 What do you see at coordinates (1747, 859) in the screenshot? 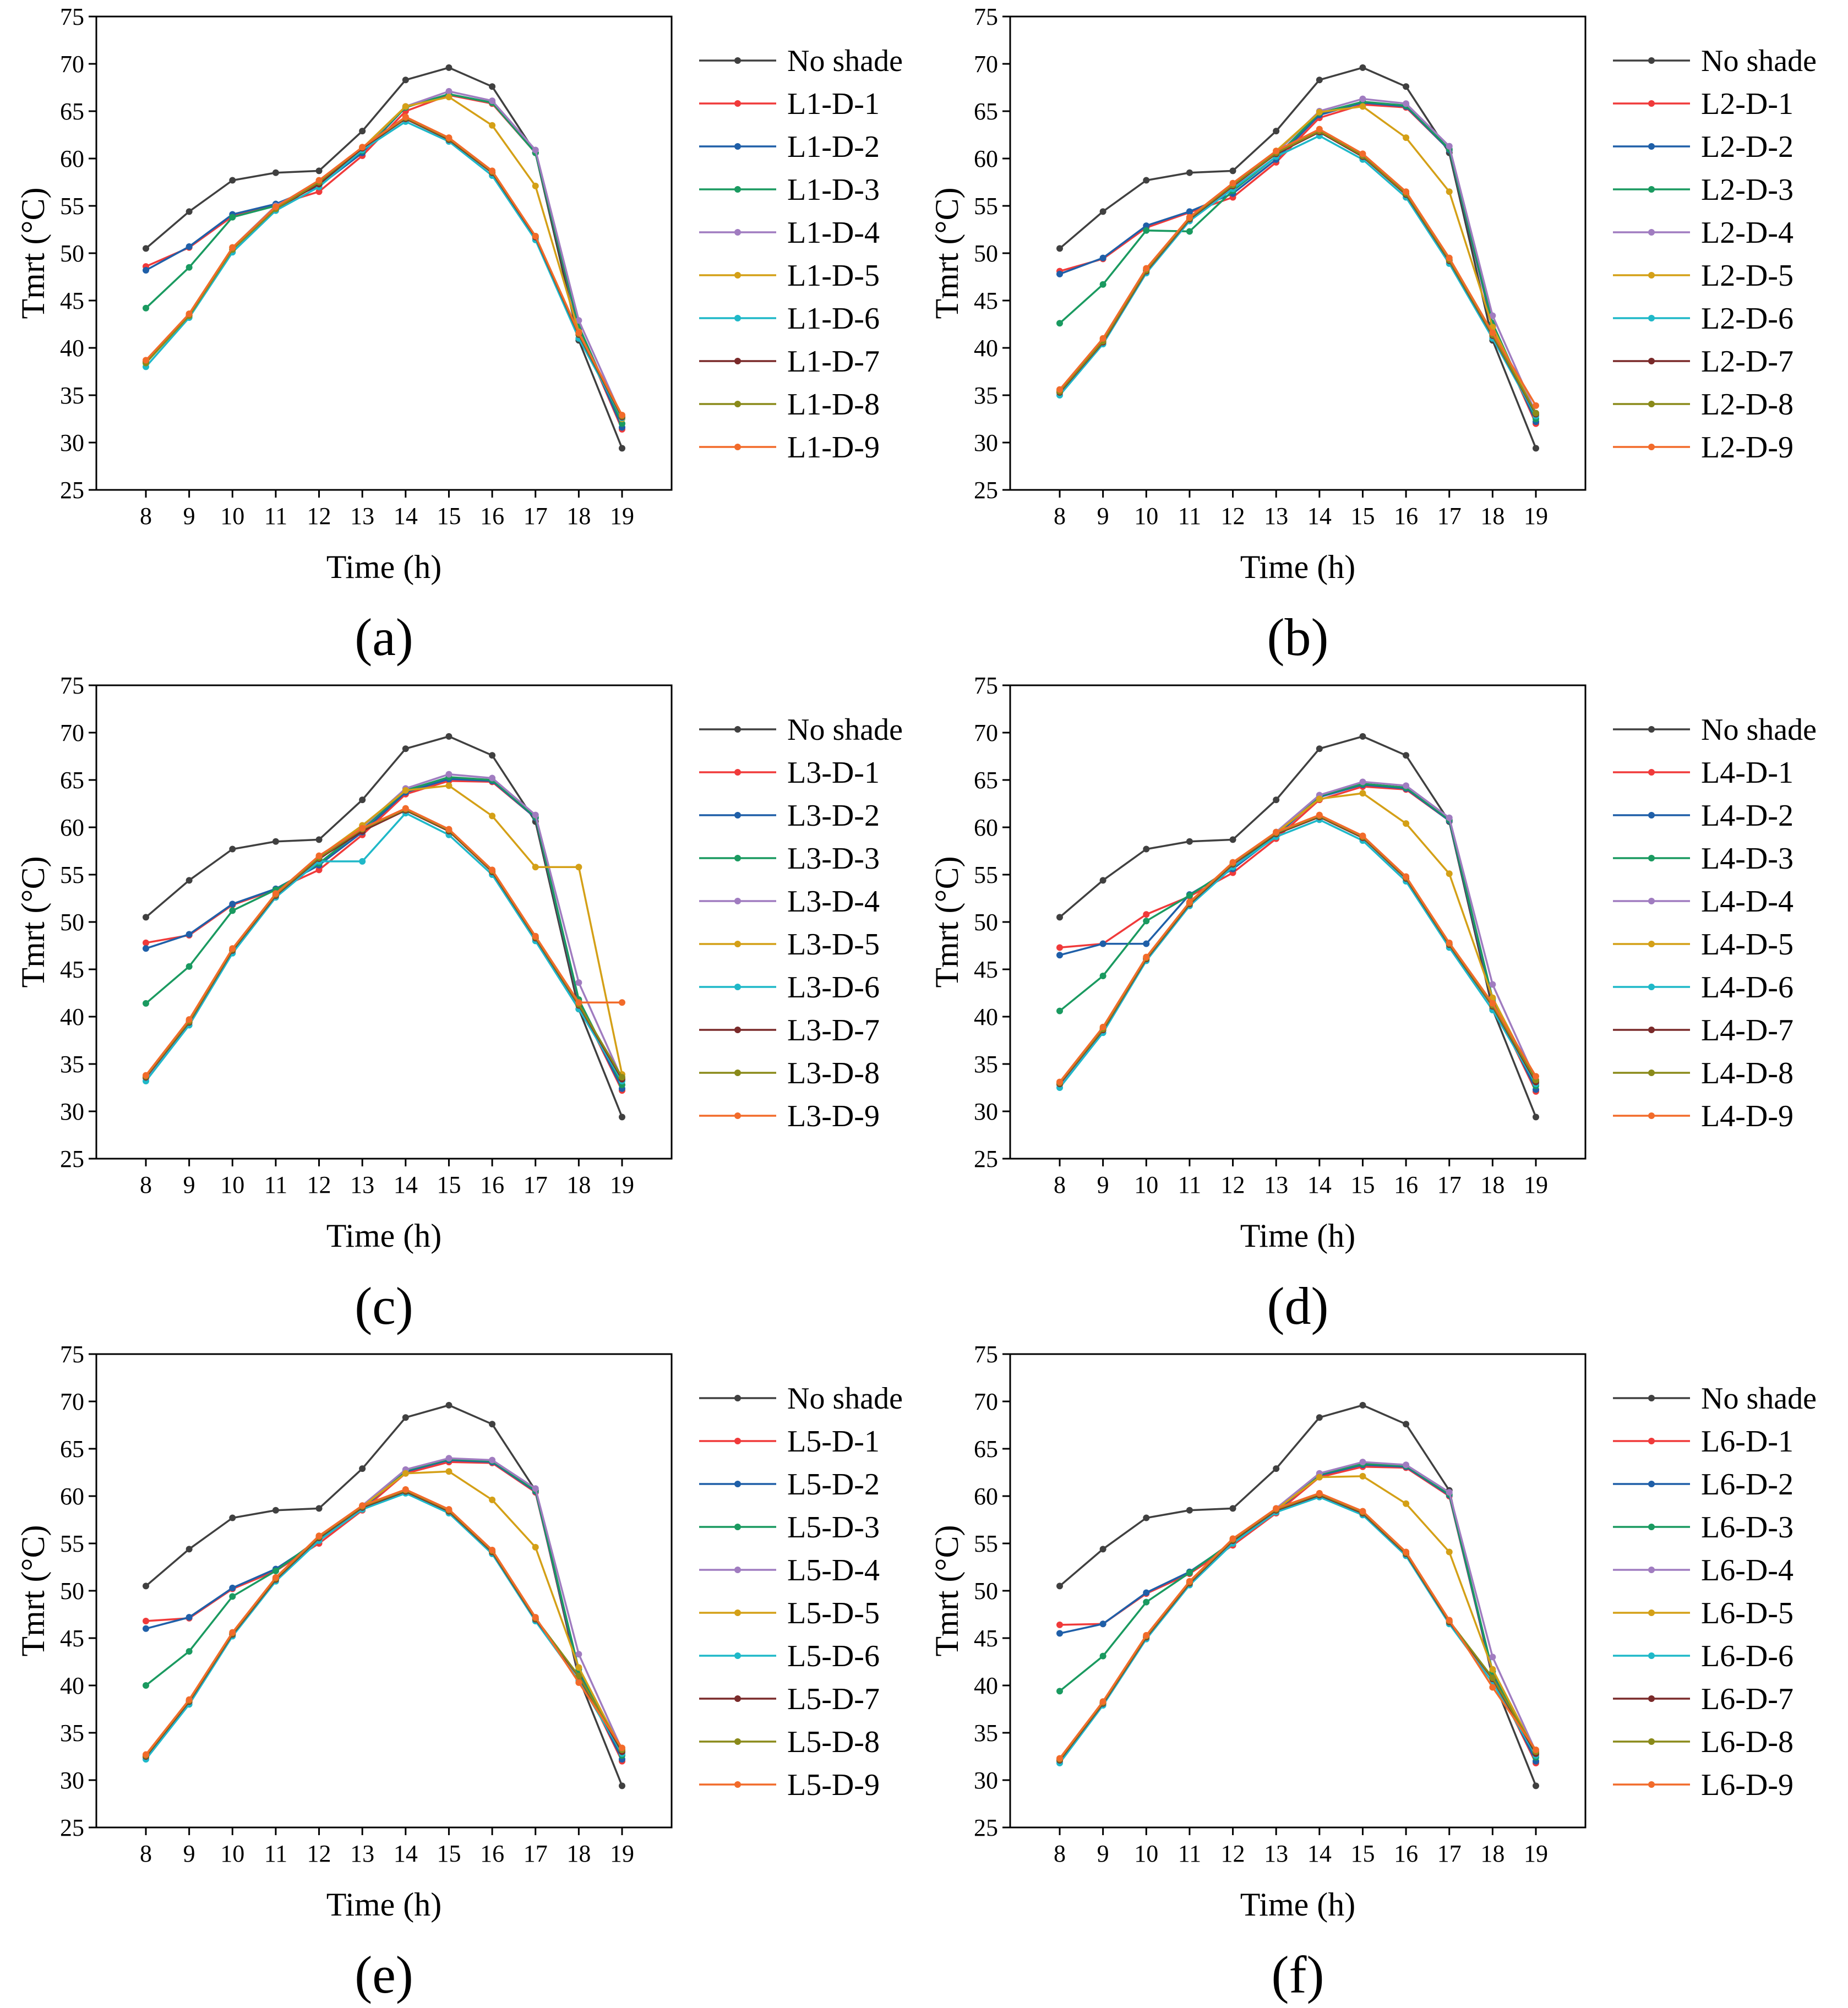
I see `legend-label: L4-D-3` at bounding box center [1747, 859].